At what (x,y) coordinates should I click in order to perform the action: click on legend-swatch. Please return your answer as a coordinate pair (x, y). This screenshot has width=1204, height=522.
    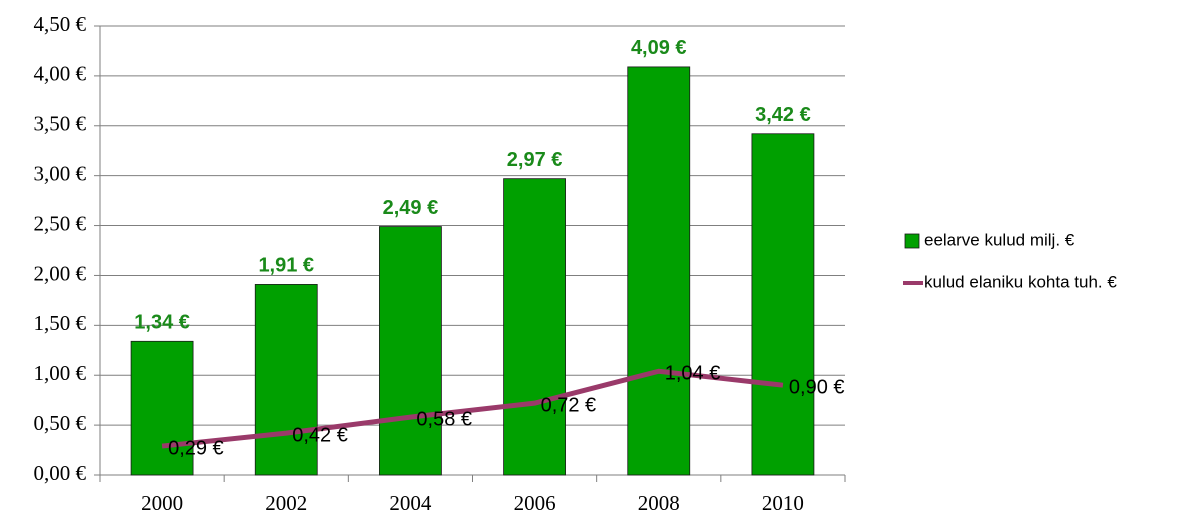
    Looking at the image, I should click on (912, 241).